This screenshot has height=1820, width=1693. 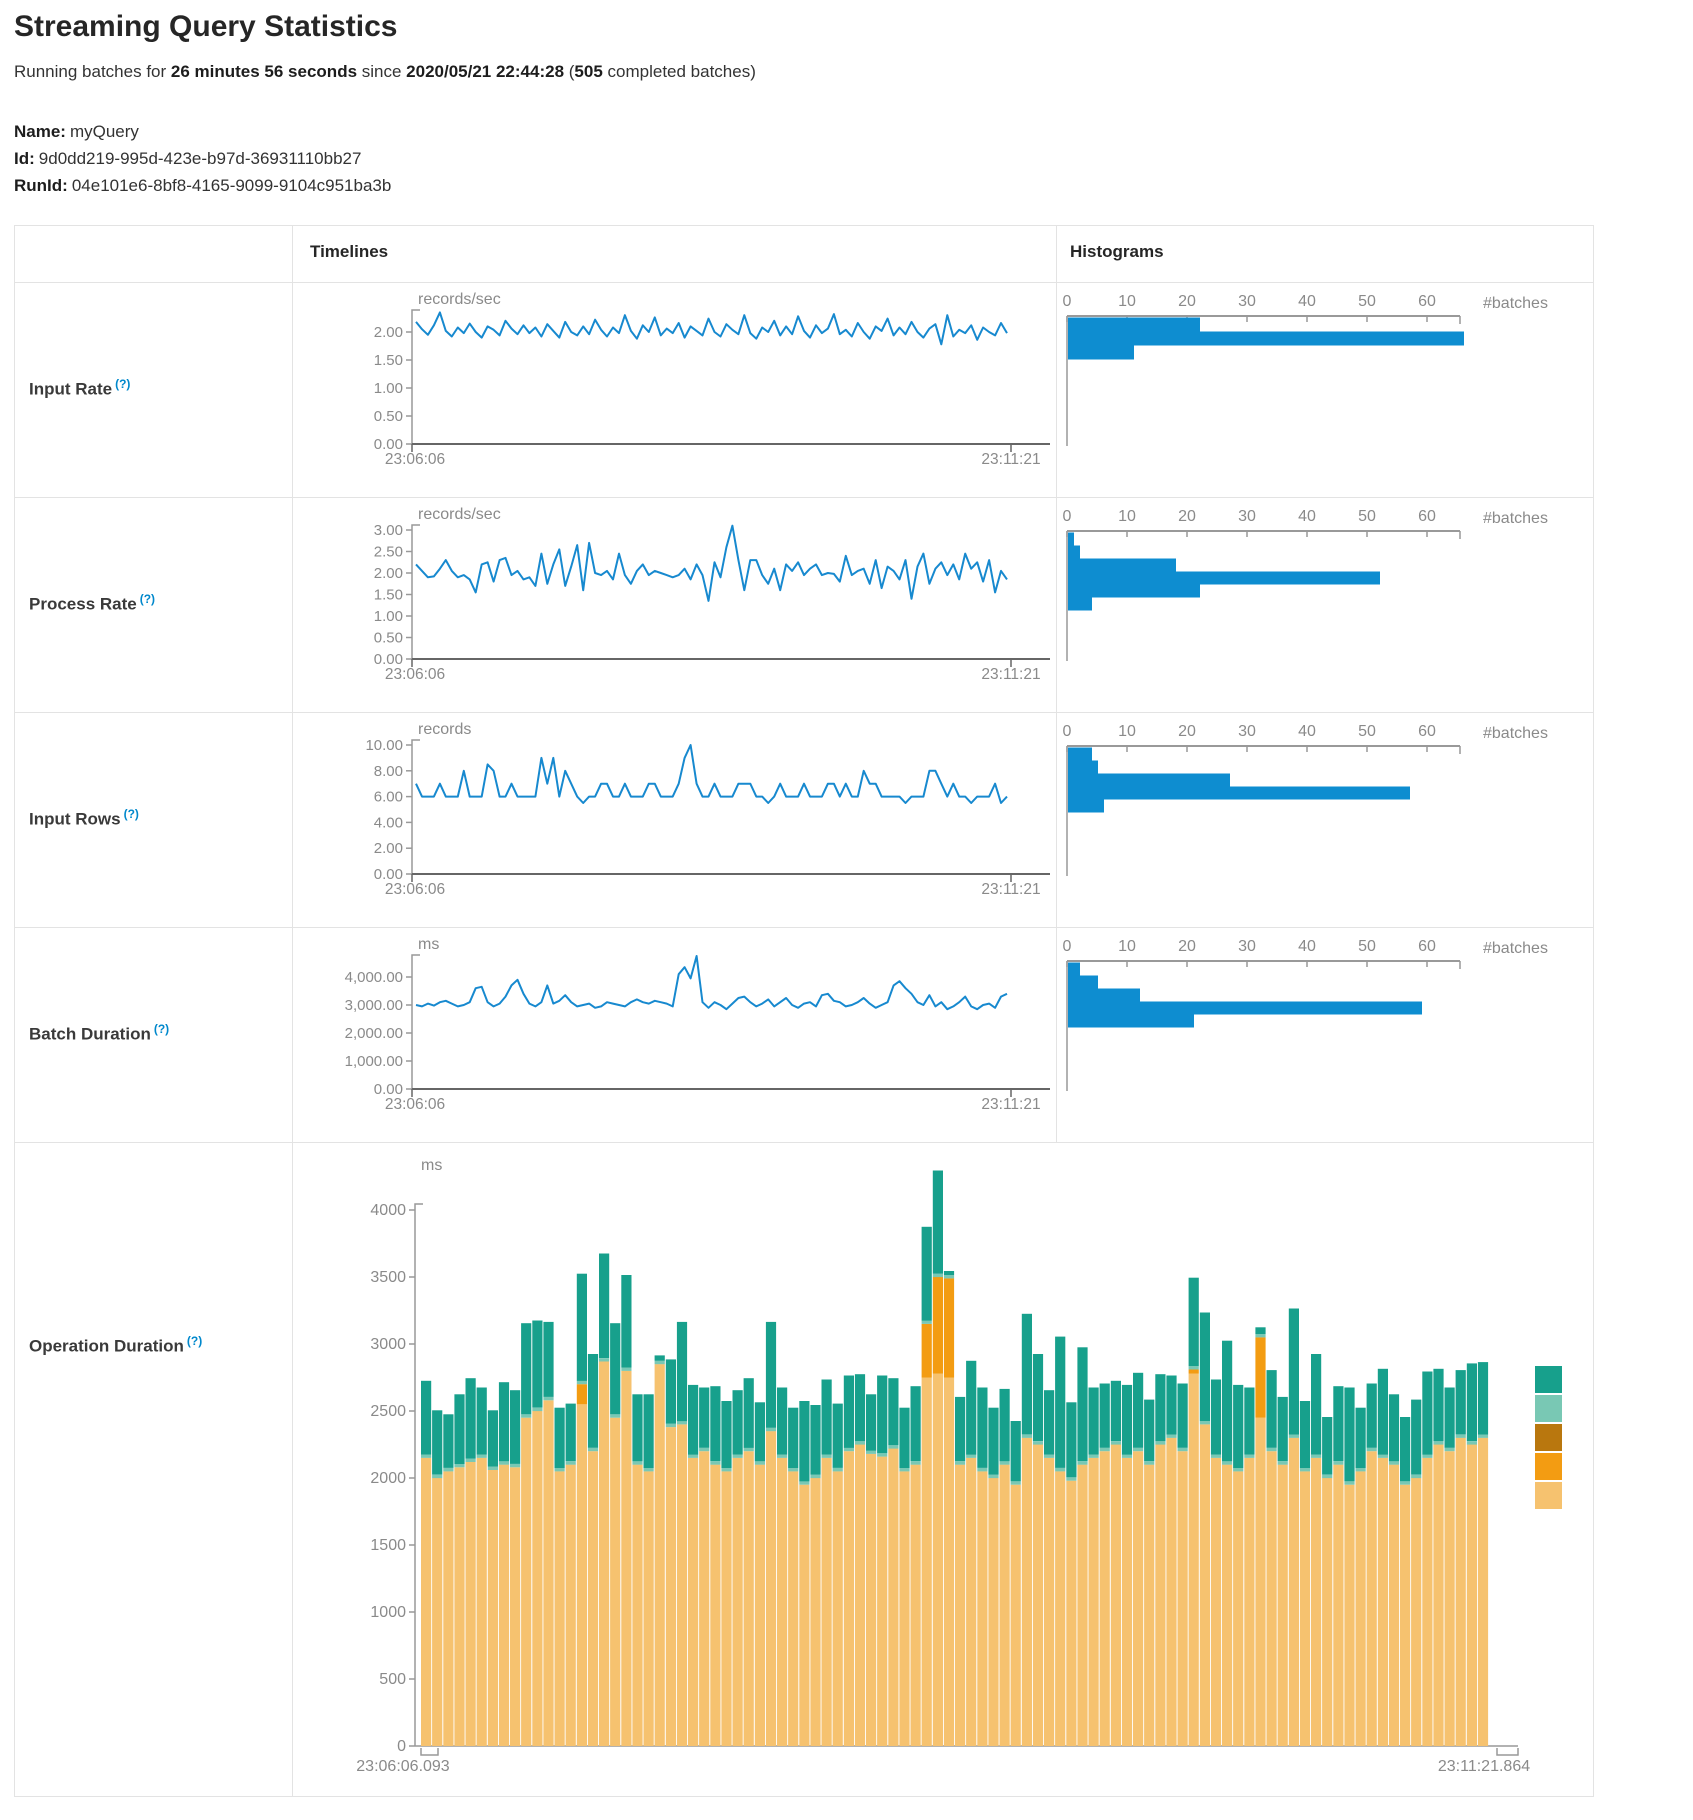 What do you see at coordinates (388, 1277) in the screenshot?
I see `svg-text: 3500` at bounding box center [388, 1277].